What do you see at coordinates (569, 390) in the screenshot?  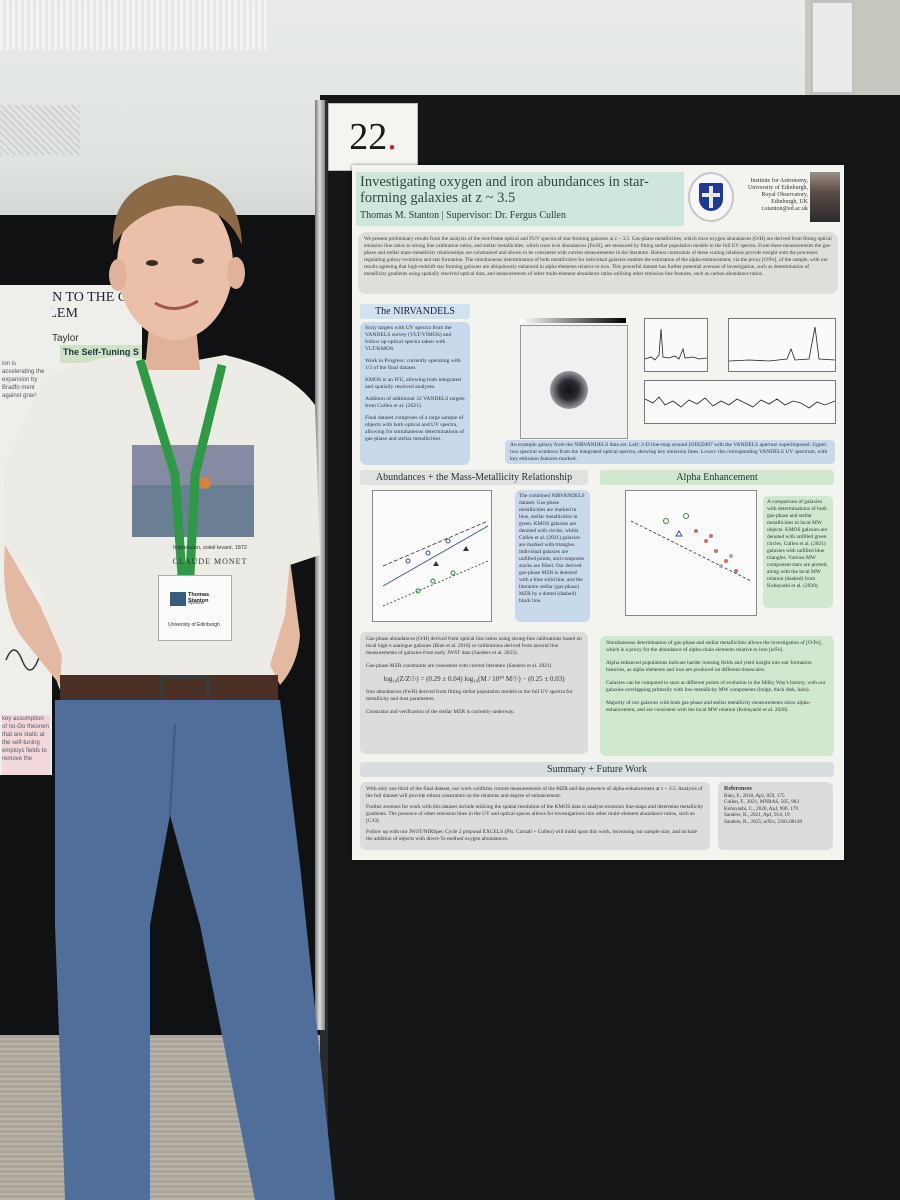 I see `galaxy-emission-blob` at bounding box center [569, 390].